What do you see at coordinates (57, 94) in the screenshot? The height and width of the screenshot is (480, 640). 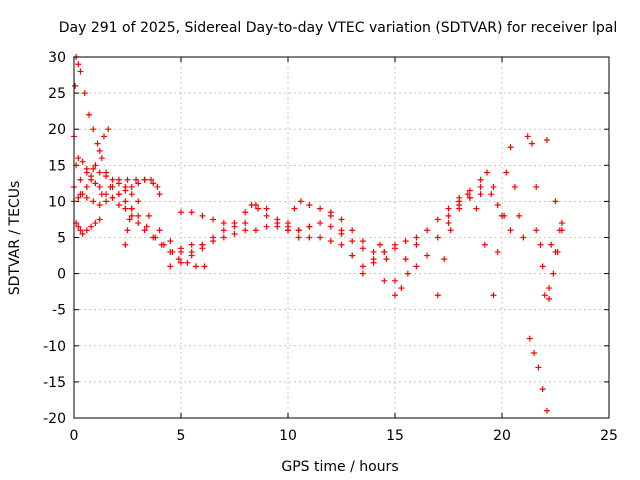 I see `y-tick-label: 25` at bounding box center [57, 94].